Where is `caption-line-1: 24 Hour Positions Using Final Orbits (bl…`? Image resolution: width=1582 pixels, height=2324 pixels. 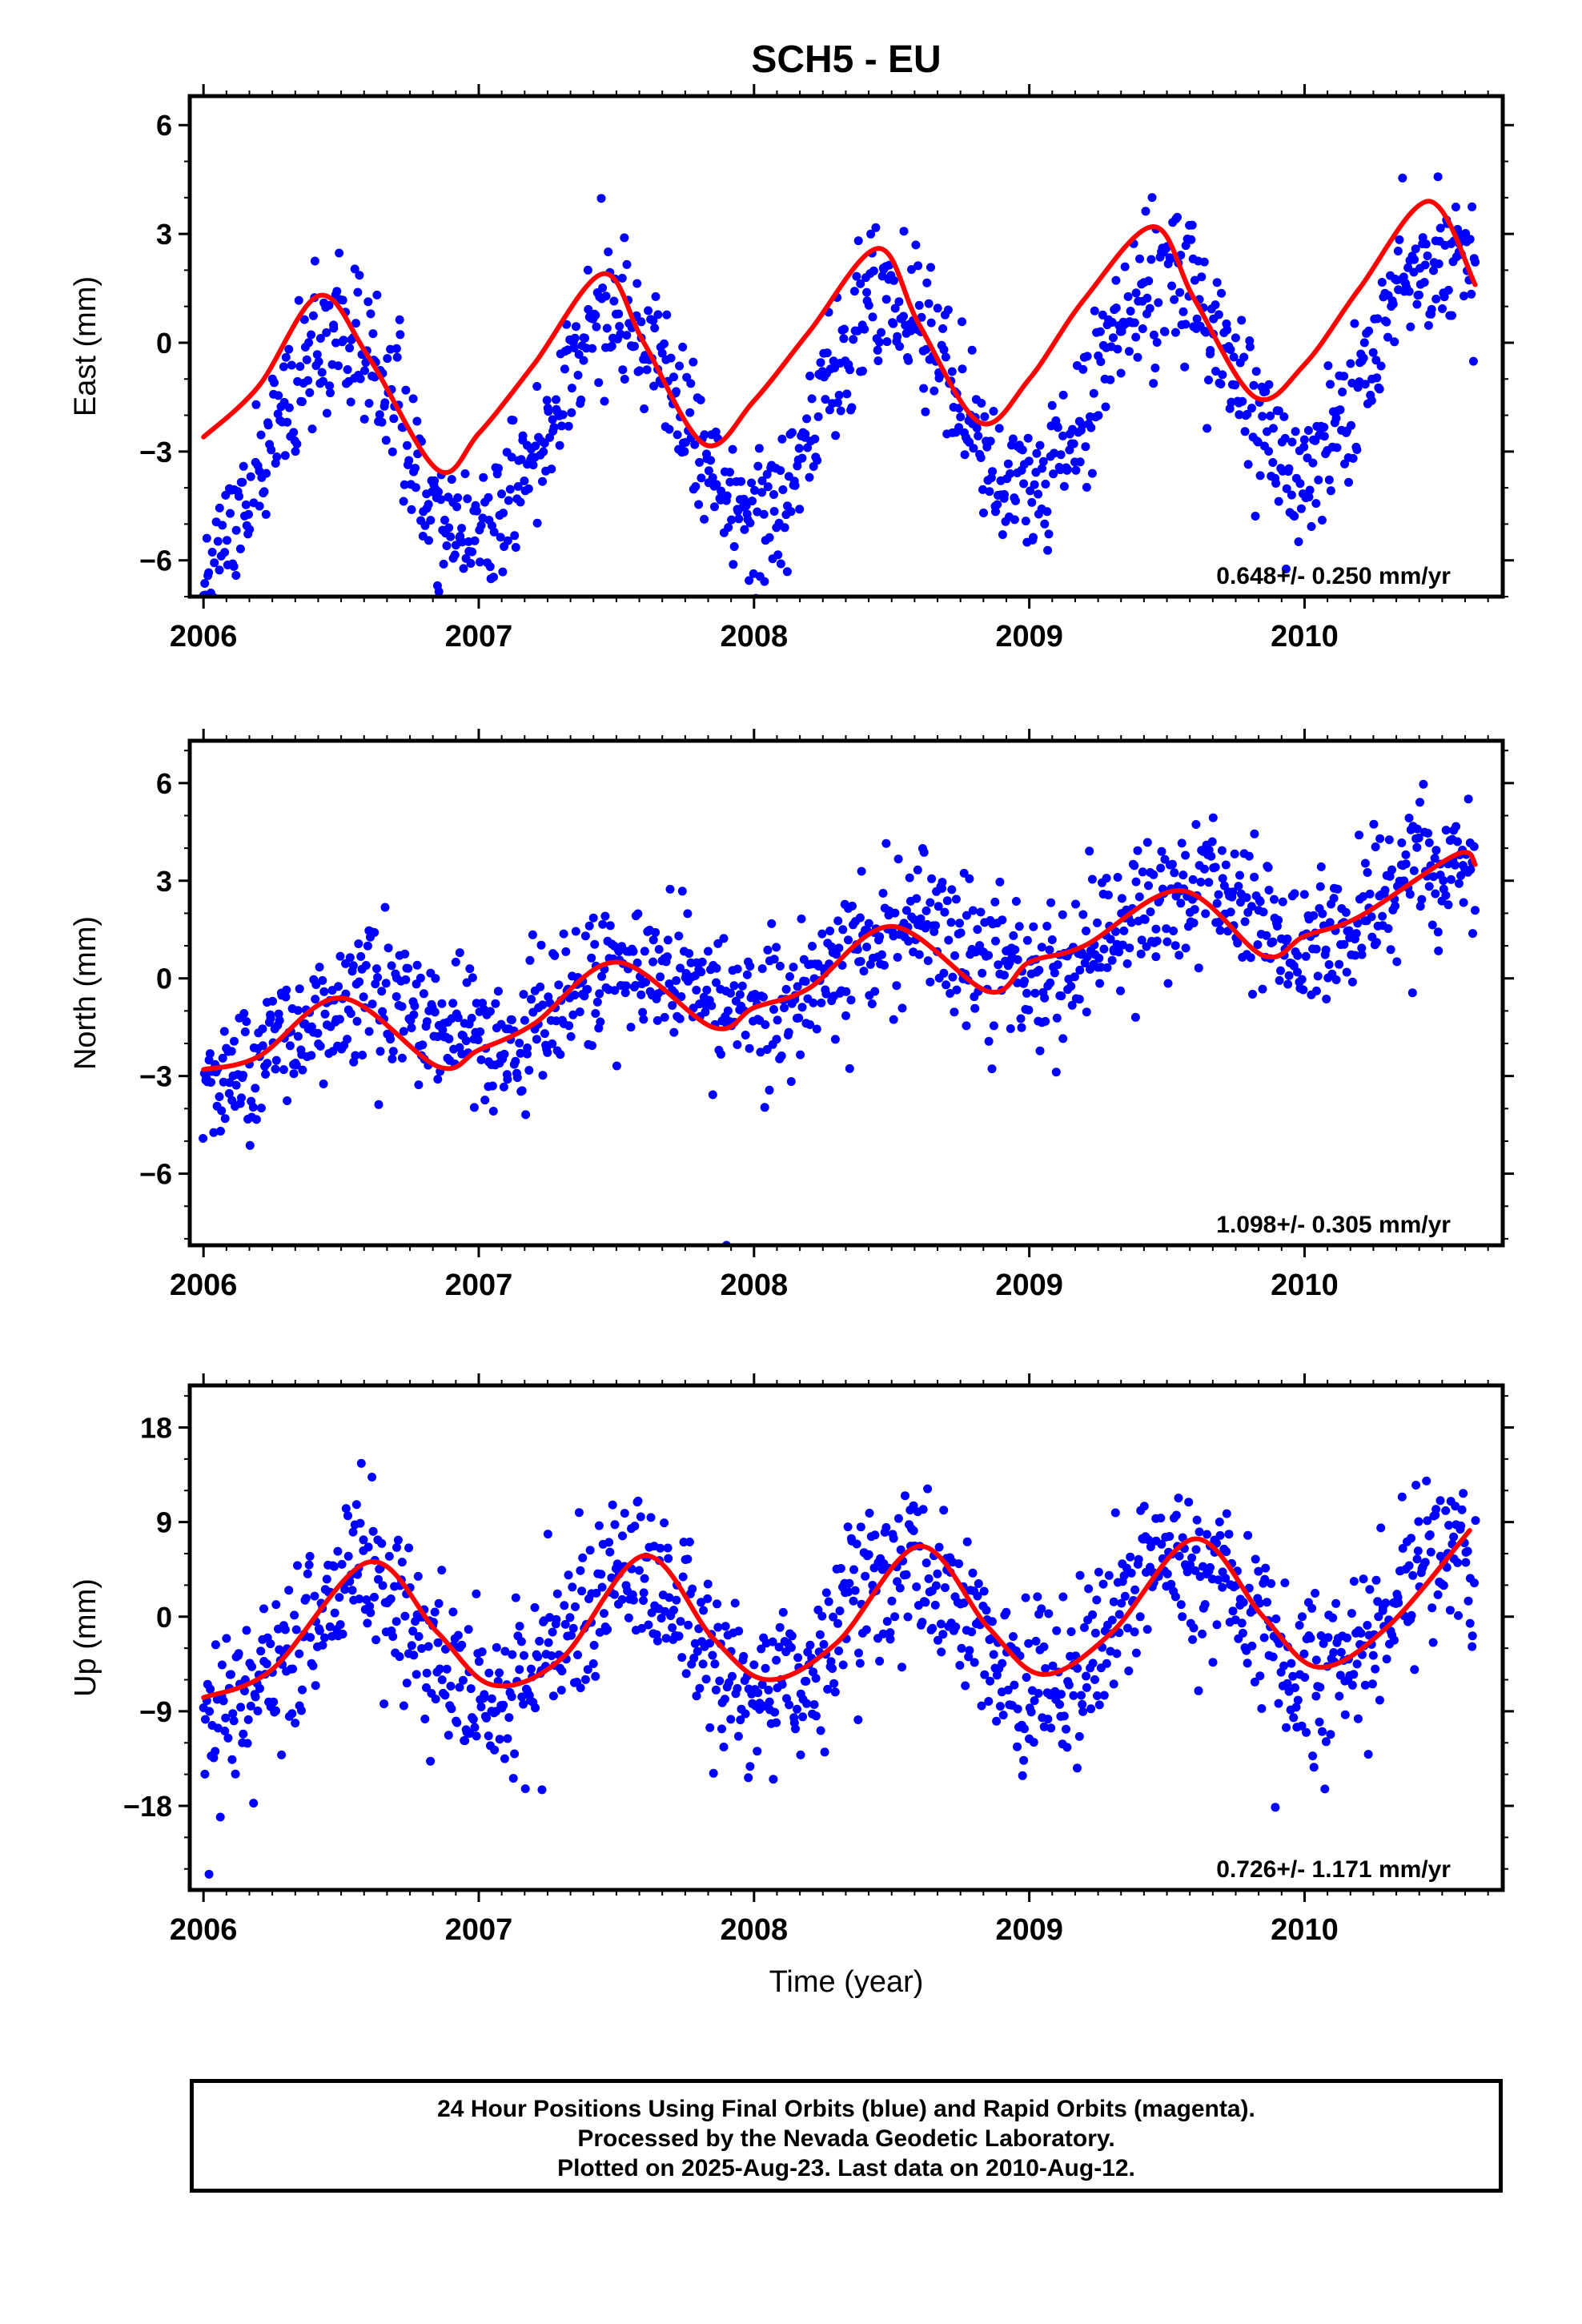 caption-line-1: 24 Hour Positions Using Final Orbits (bl… is located at coordinates (846, 2109).